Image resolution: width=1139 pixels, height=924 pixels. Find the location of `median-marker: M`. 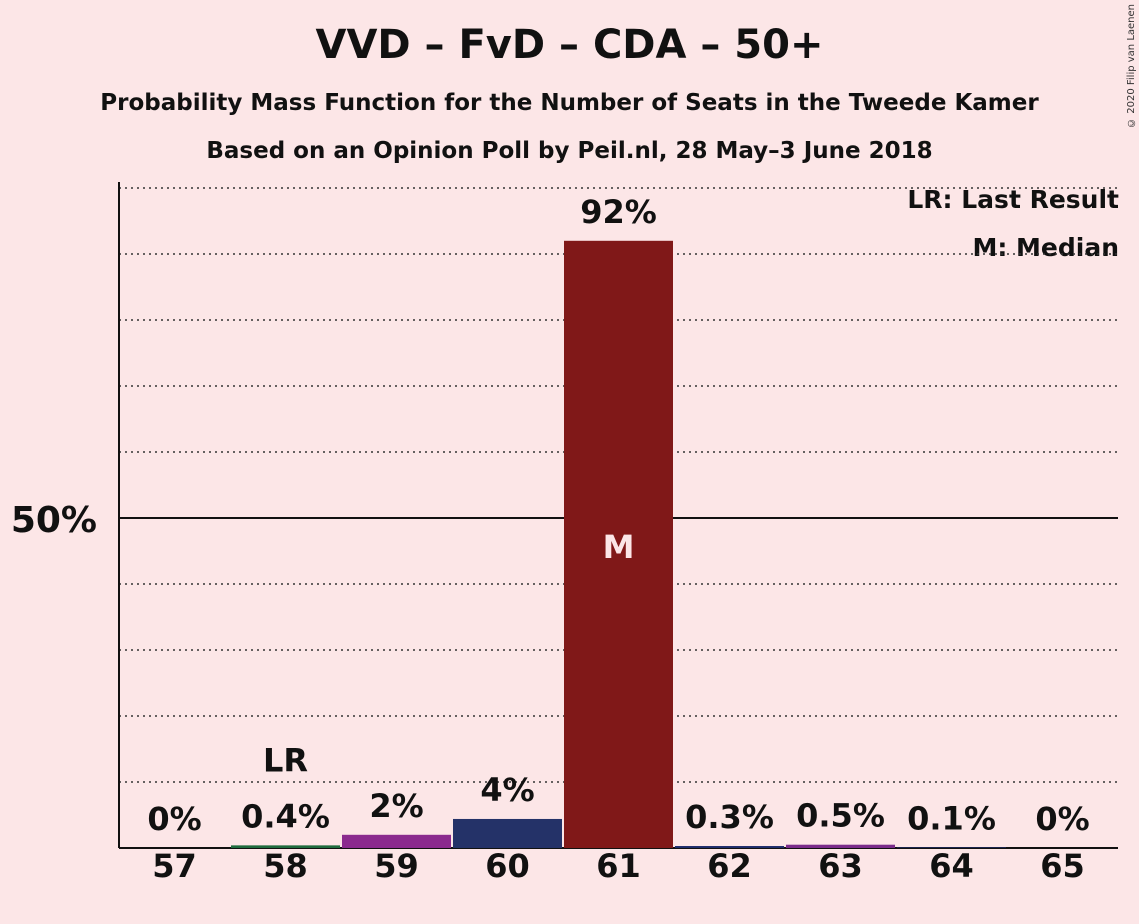

median-marker: M is located at coordinates (619, 547).